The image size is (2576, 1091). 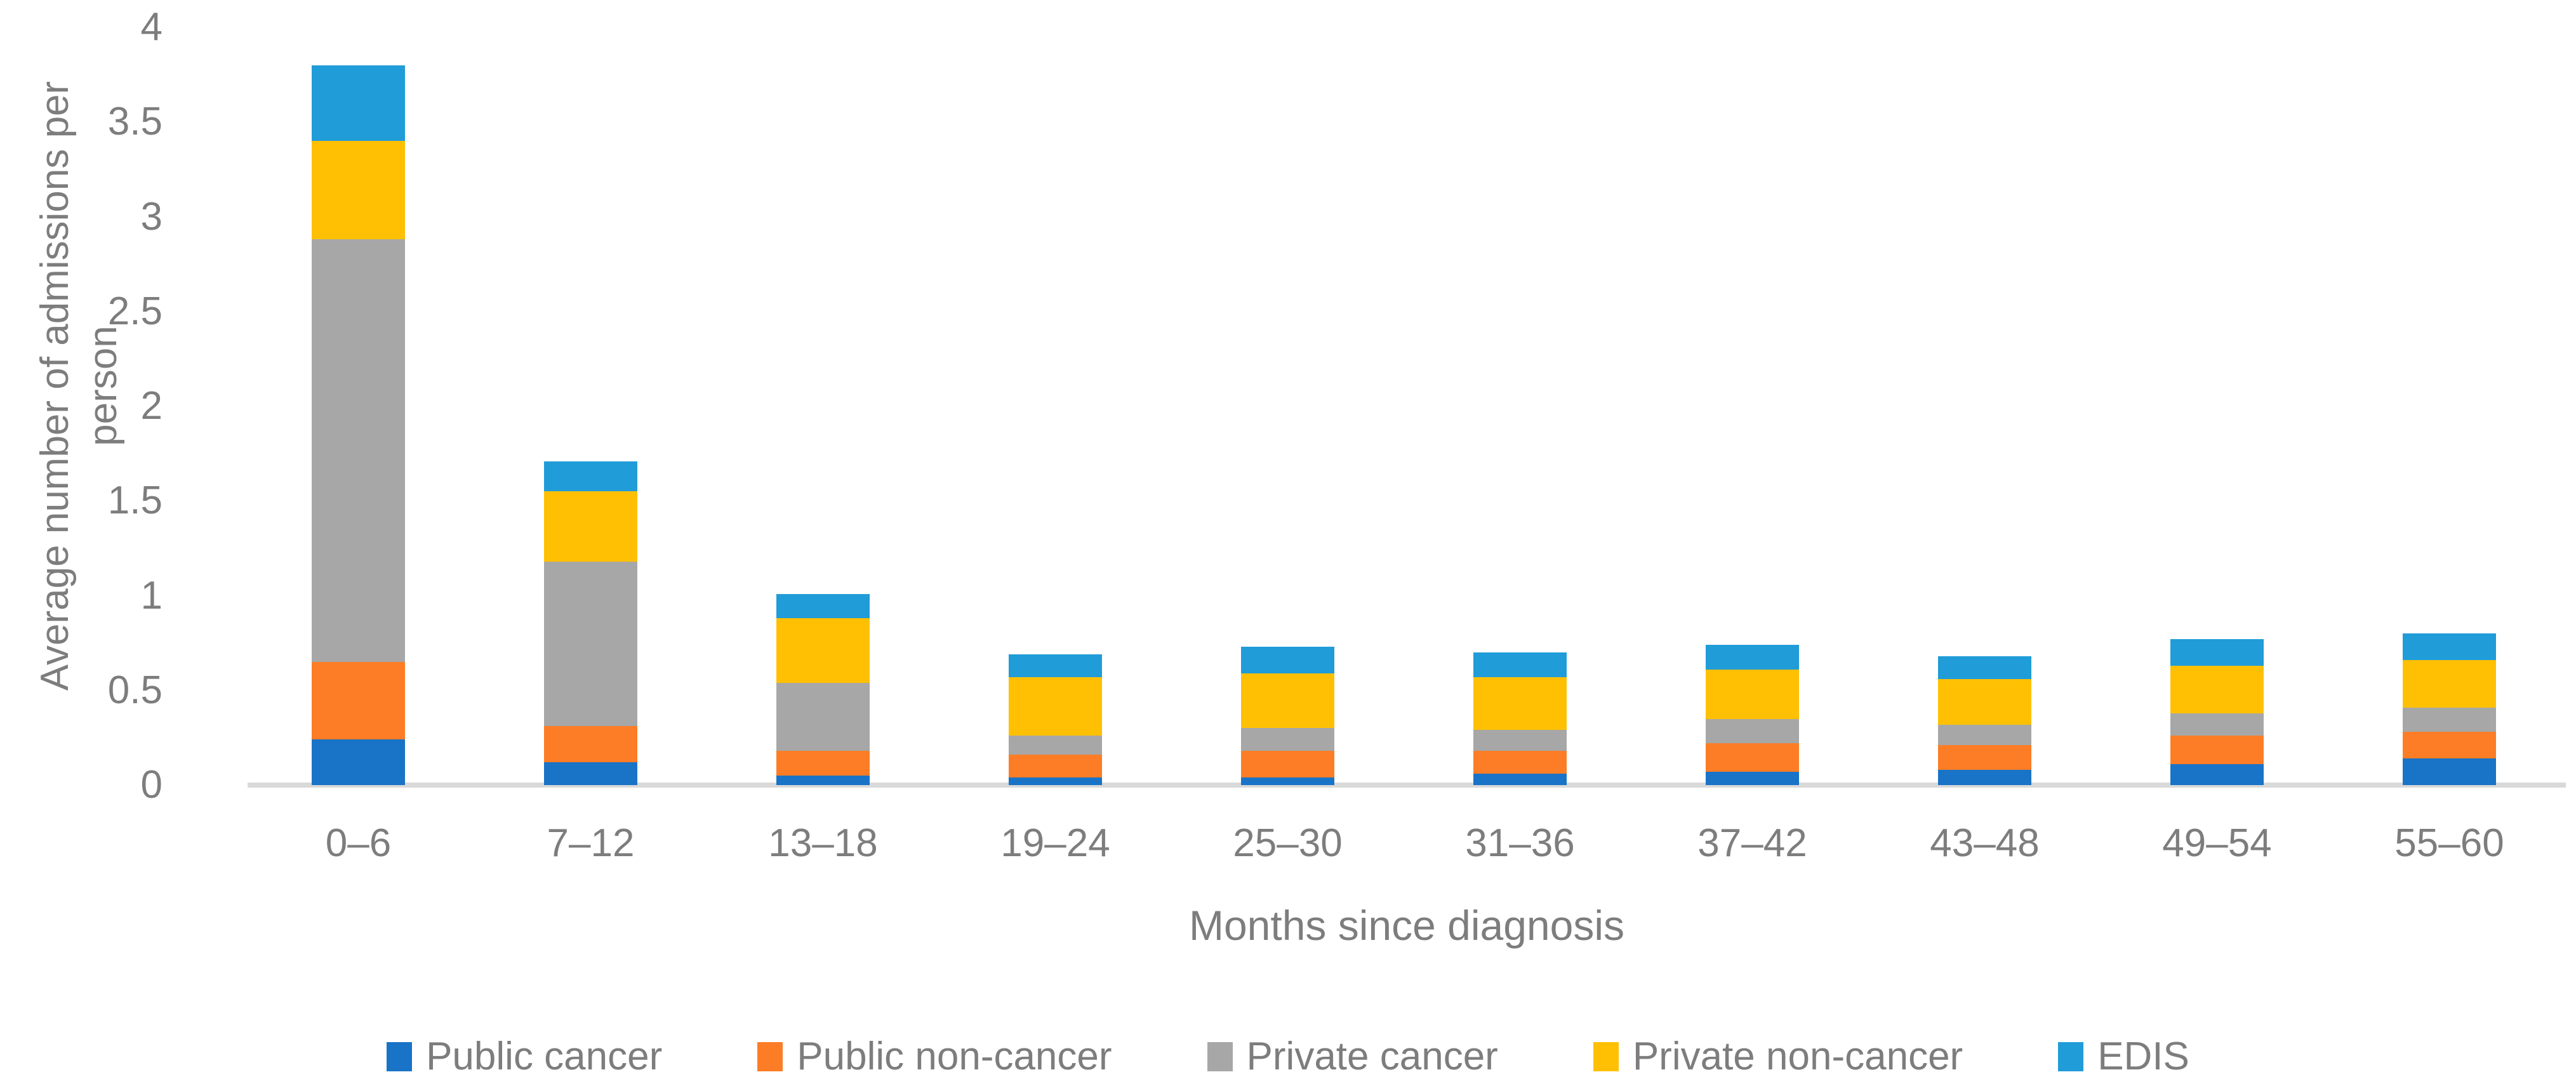 What do you see at coordinates (135, 122) in the screenshot?
I see `y-tick-label-3.5: 3.5` at bounding box center [135, 122].